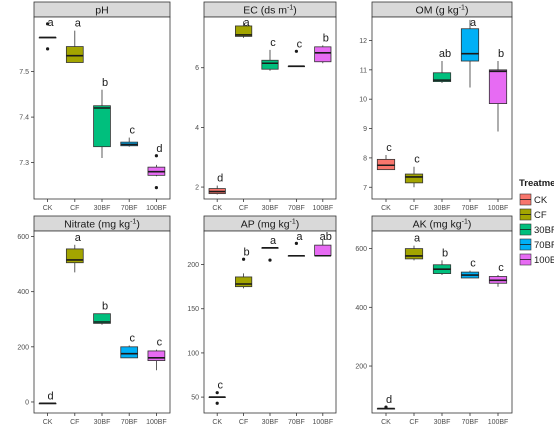  I want to click on significance-letter: ab, so click(326, 237).